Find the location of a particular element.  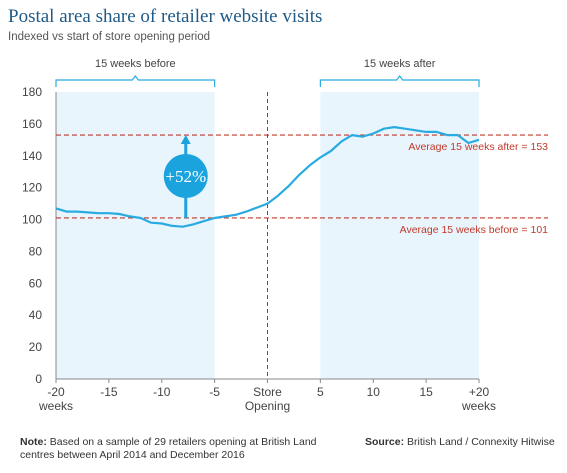

x-tick-label: -20 is located at coordinates (56, 392).